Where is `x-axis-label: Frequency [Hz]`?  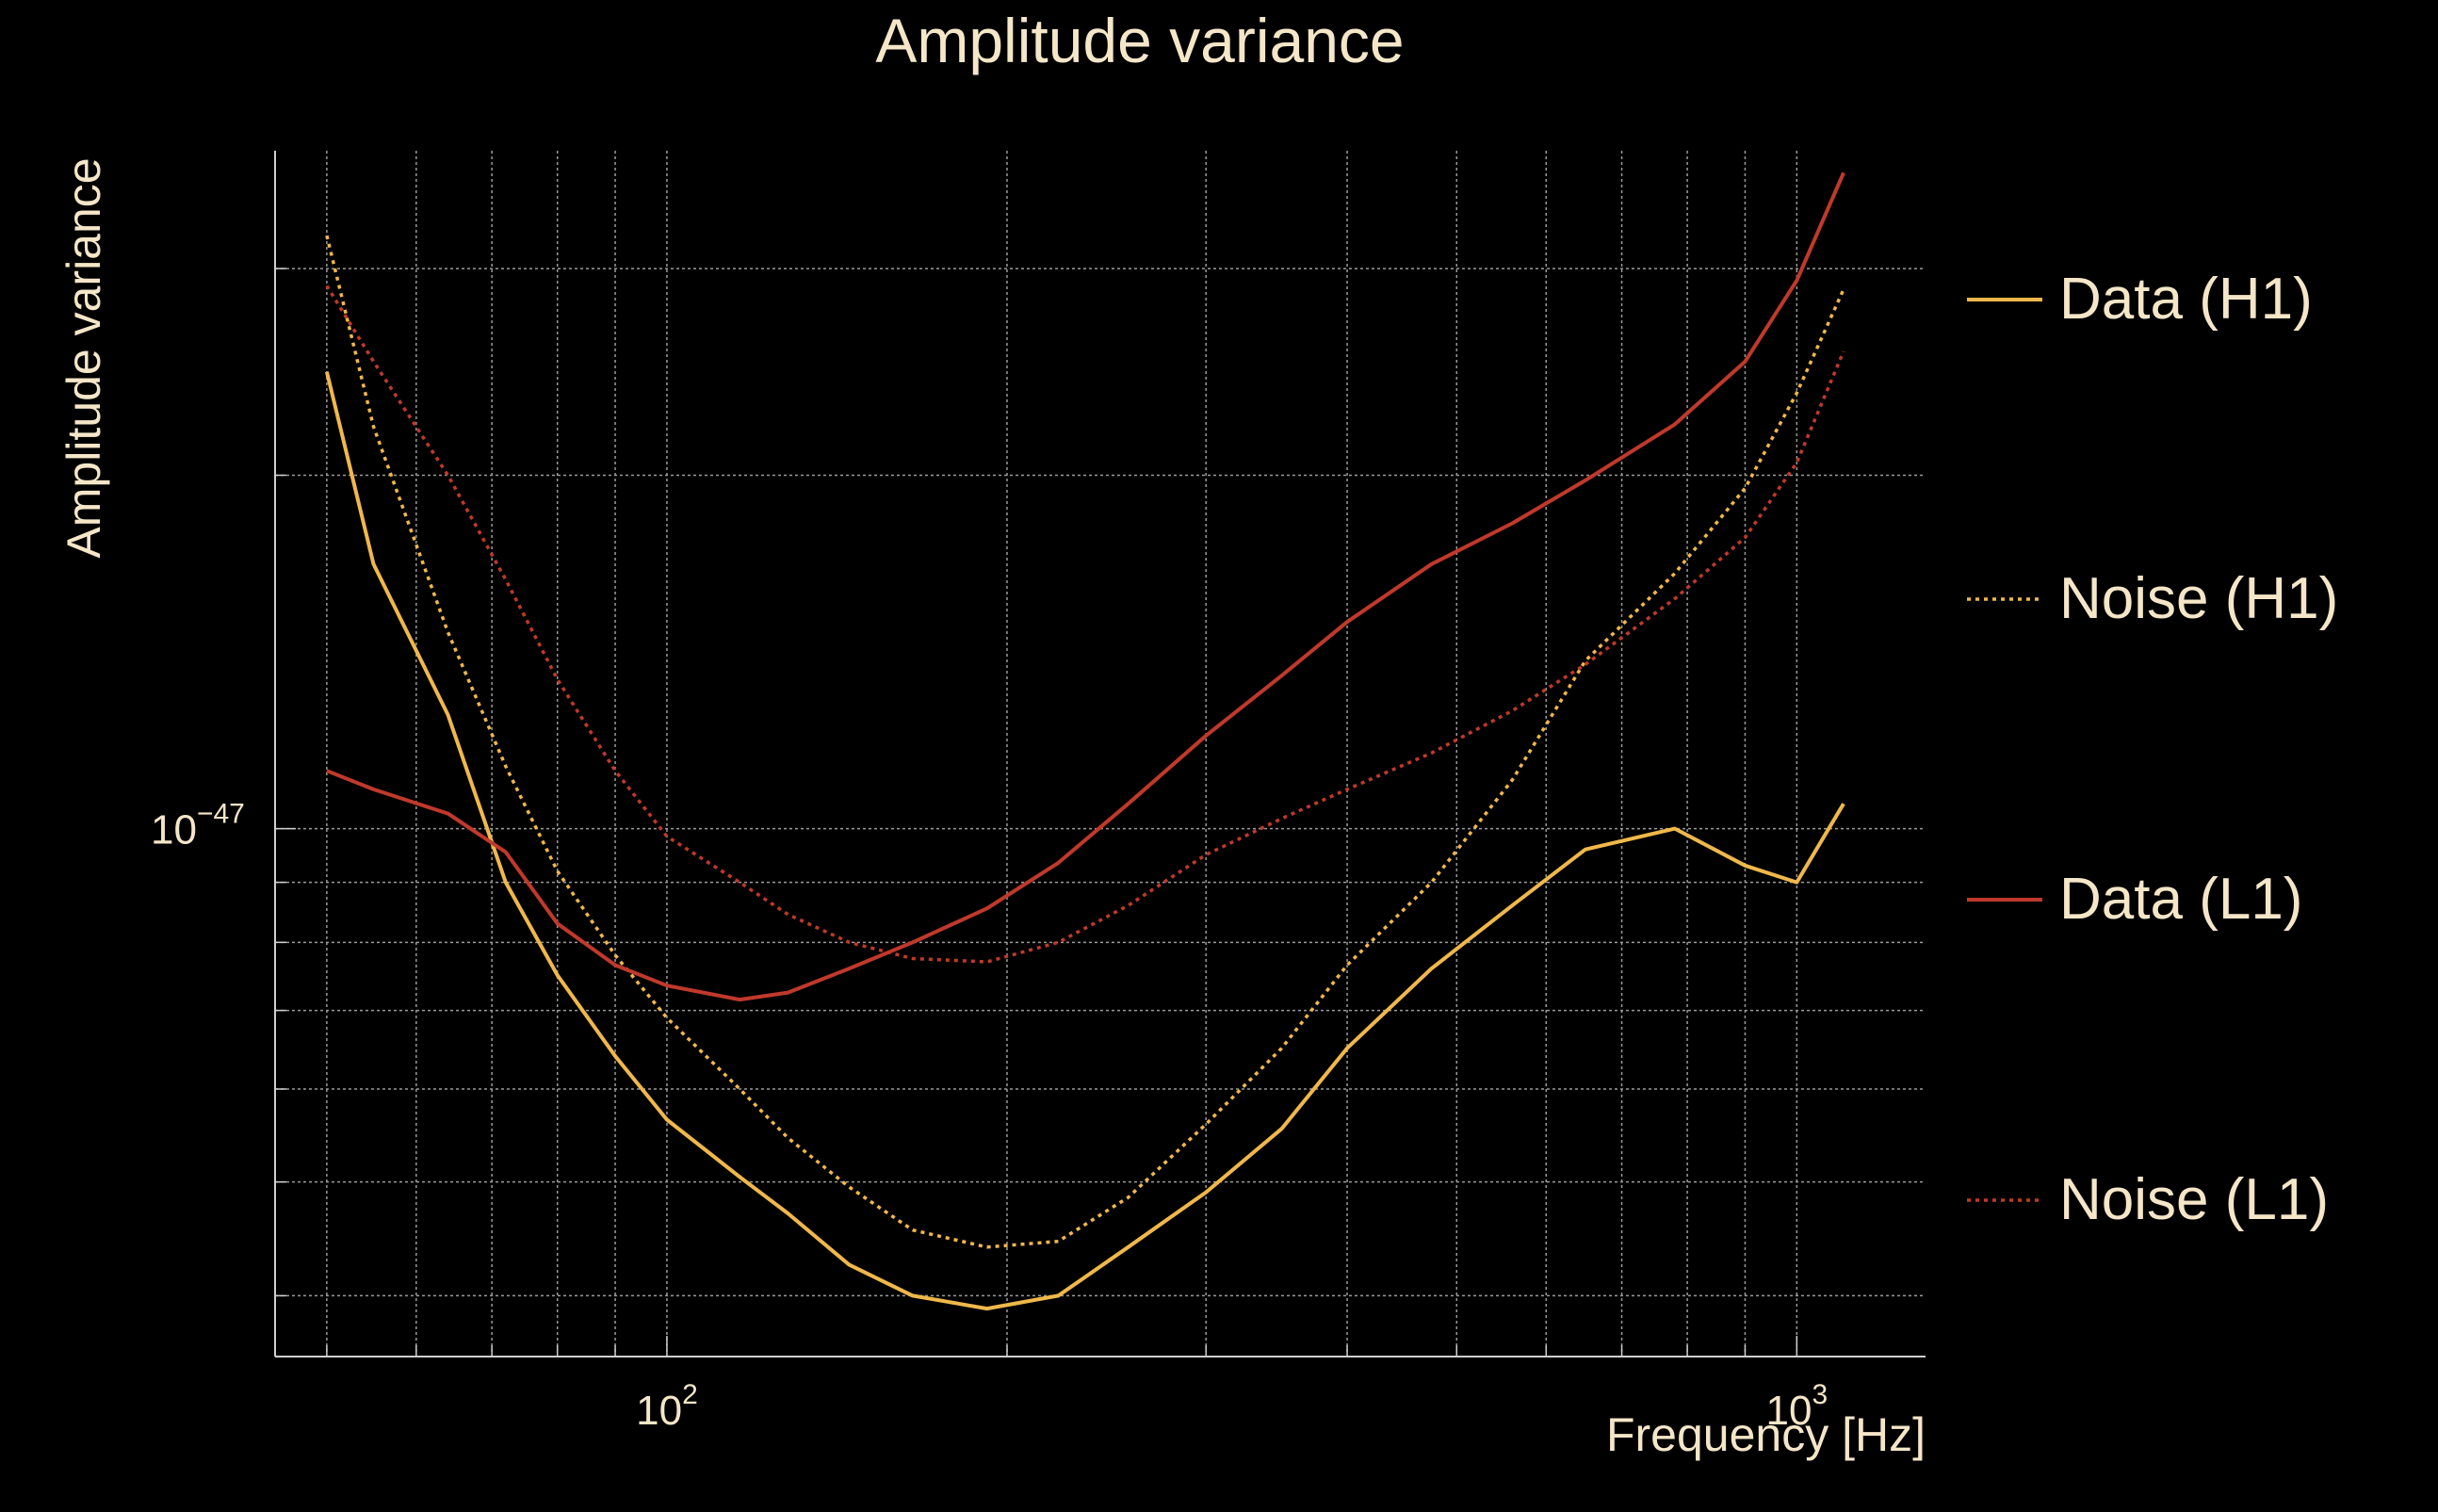 x-axis-label: Frequency [Hz] is located at coordinates (1766, 1434).